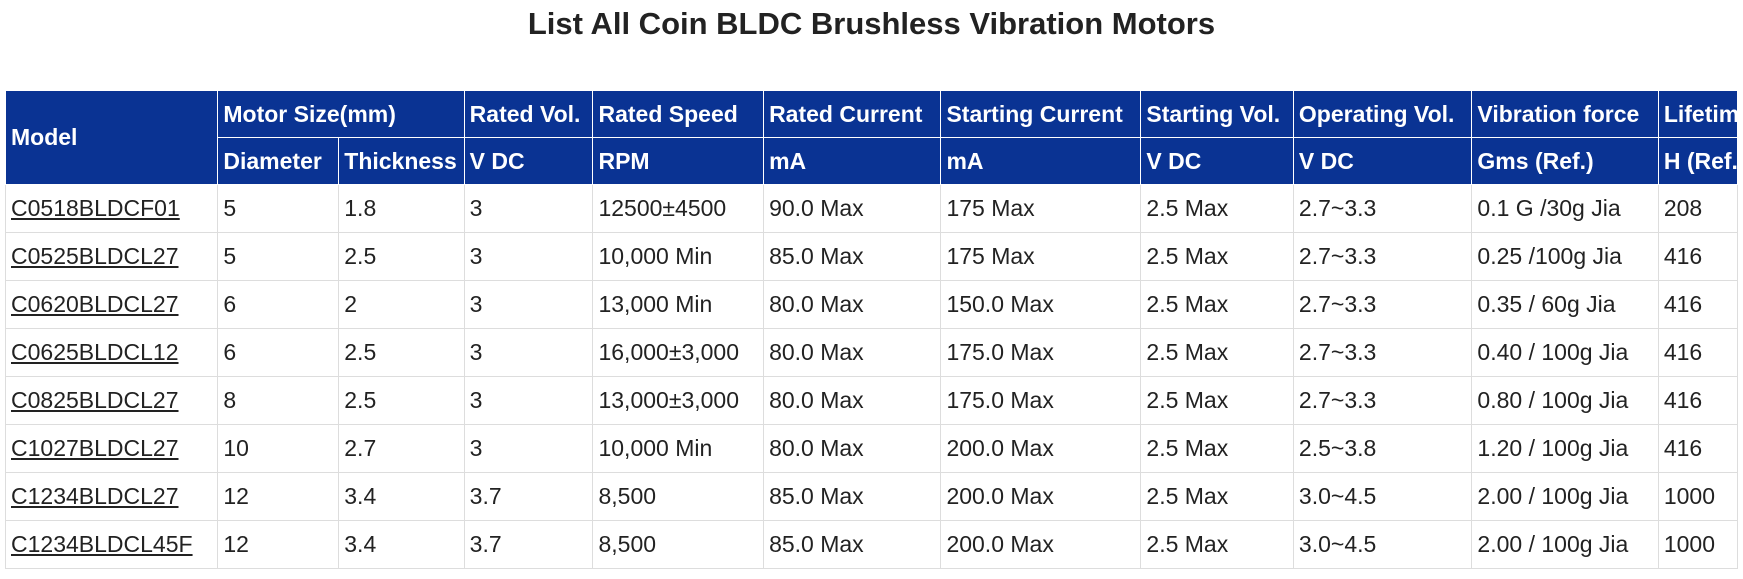 This screenshot has width=1743, height=579. Describe the element at coordinates (95, 208) in the screenshot. I see `model-link: C0518BLDCF01` at that location.